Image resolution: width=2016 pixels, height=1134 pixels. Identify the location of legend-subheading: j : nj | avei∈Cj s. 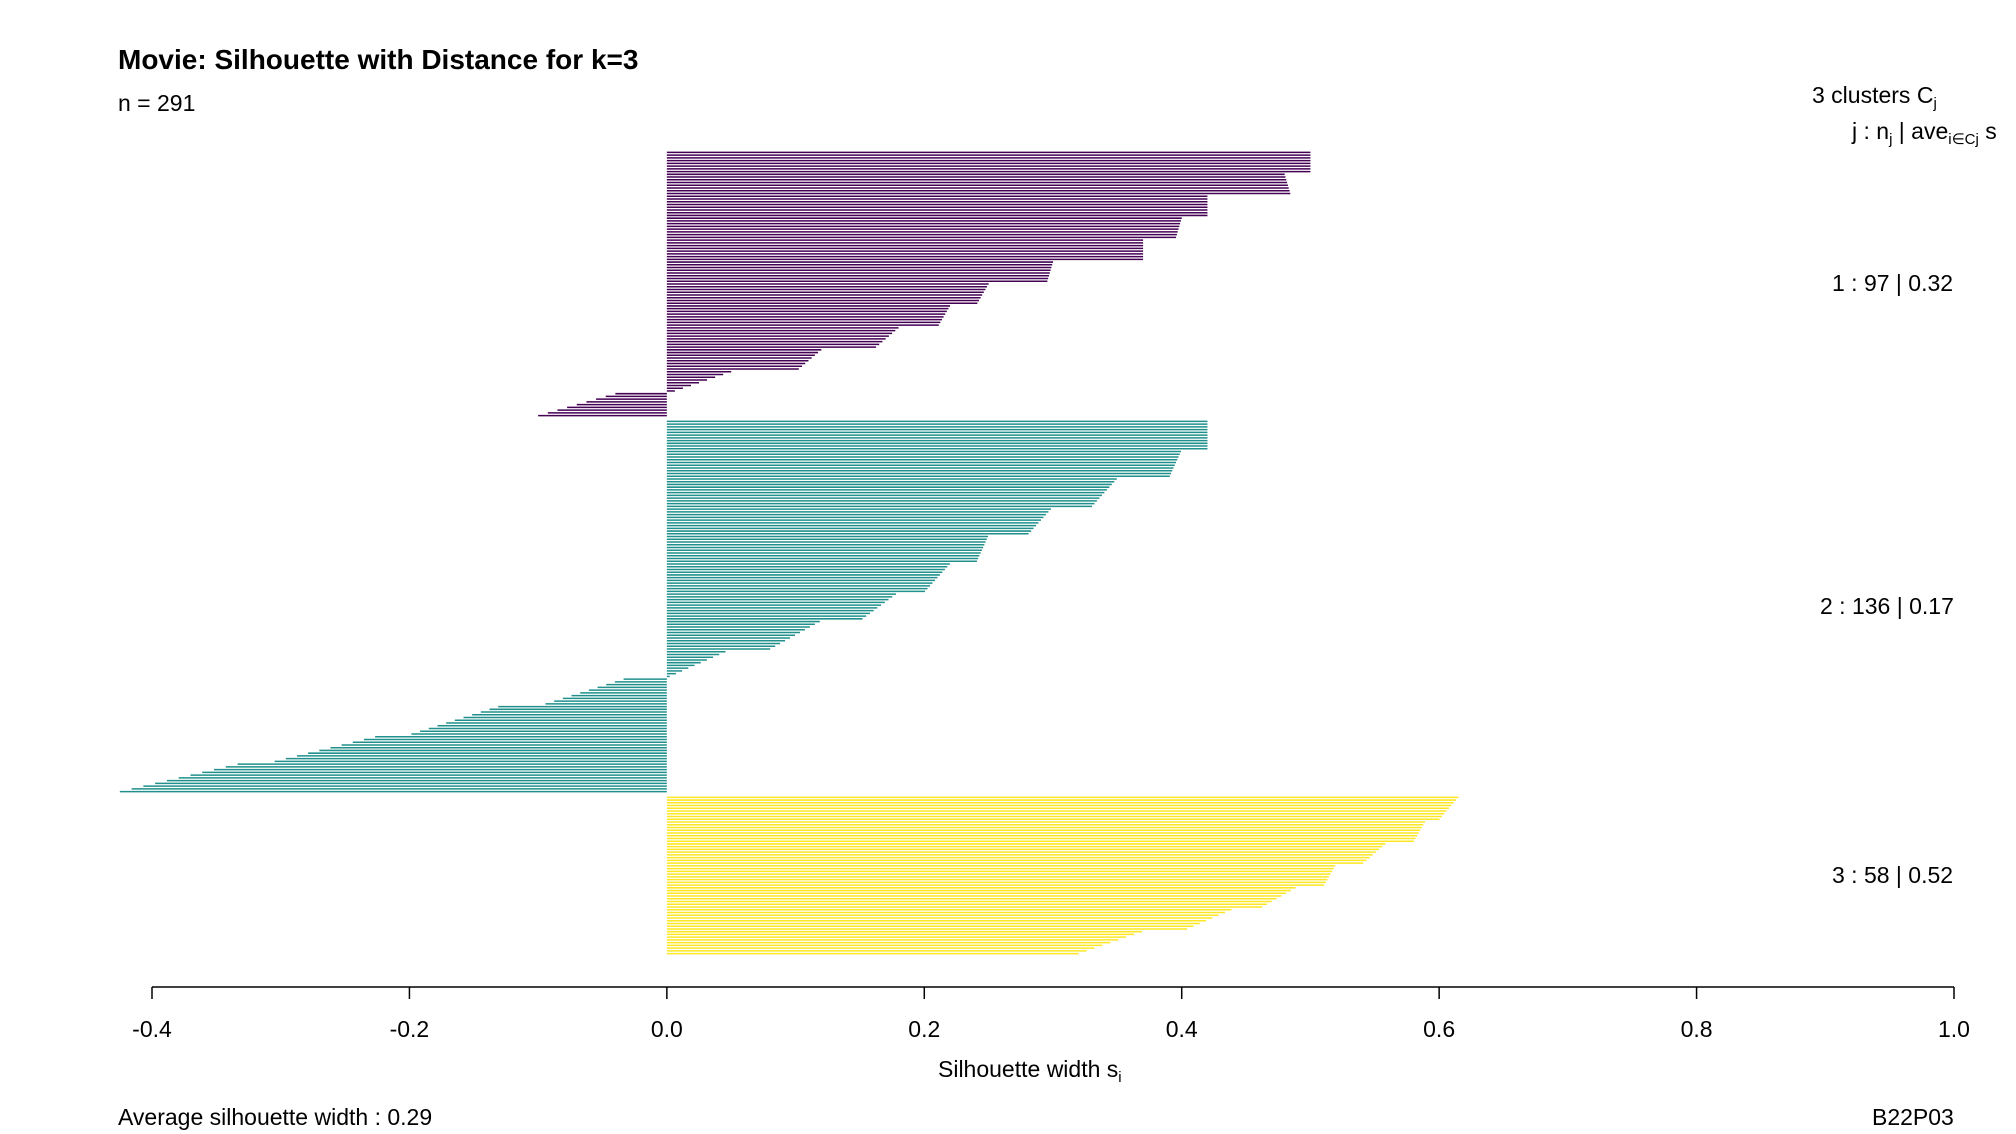
(1924, 133).